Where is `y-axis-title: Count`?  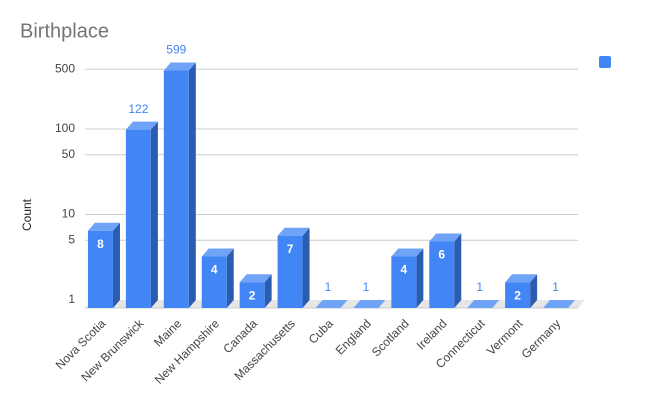 y-axis-title: Count is located at coordinates (27, 214).